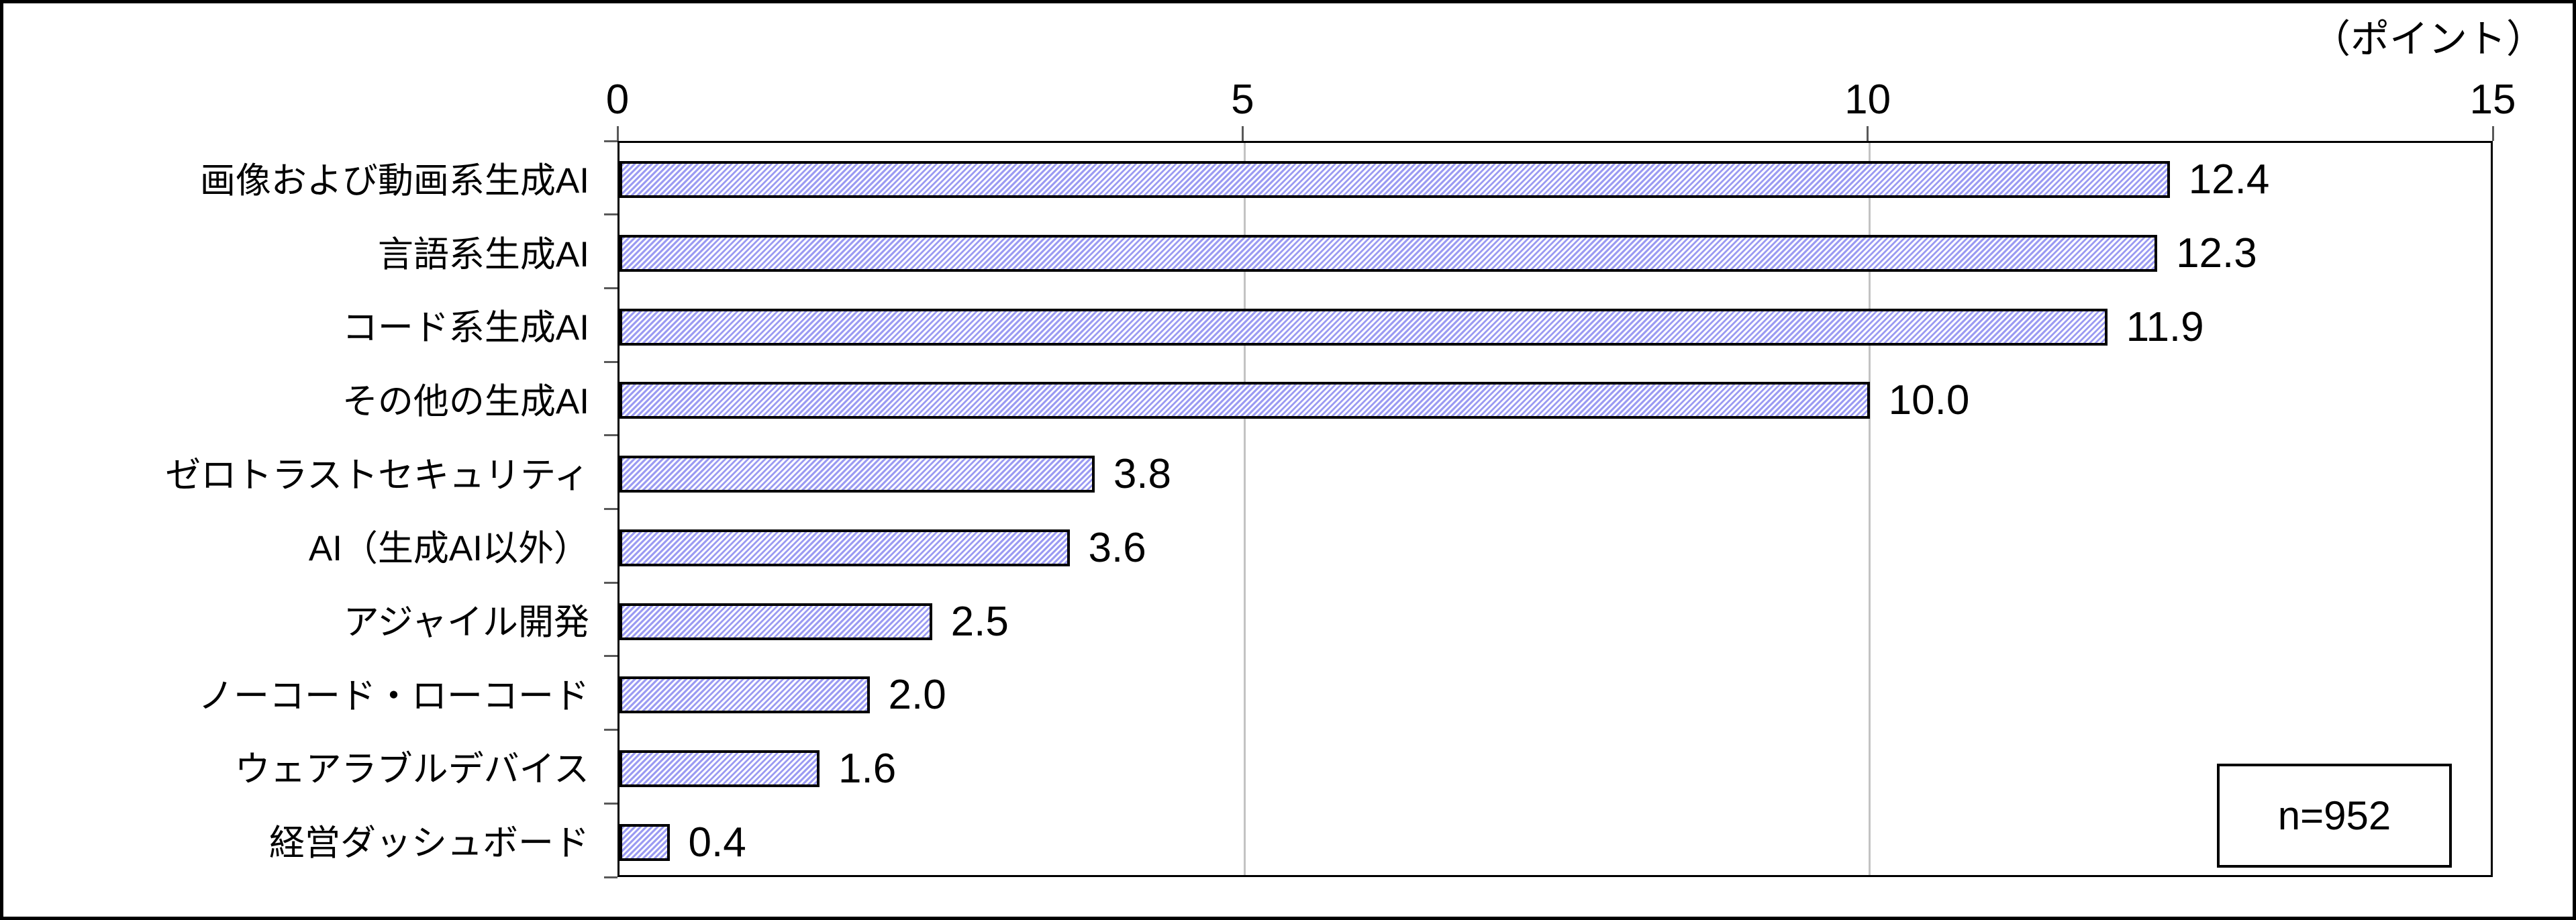  What do you see at coordinates (1117, 547) in the screenshot?
I see `bar-value-label: 3.6` at bounding box center [1117, 547].